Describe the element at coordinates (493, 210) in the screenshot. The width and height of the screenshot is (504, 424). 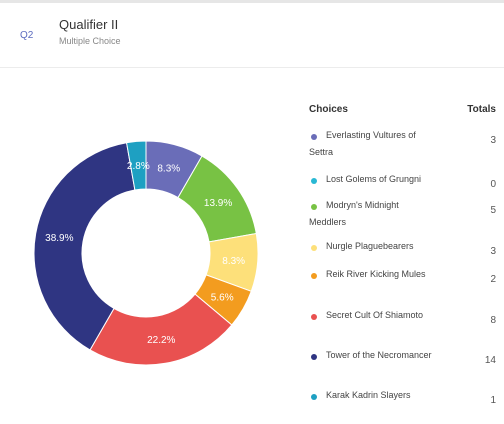
I see `choice-total: 5` at that location.